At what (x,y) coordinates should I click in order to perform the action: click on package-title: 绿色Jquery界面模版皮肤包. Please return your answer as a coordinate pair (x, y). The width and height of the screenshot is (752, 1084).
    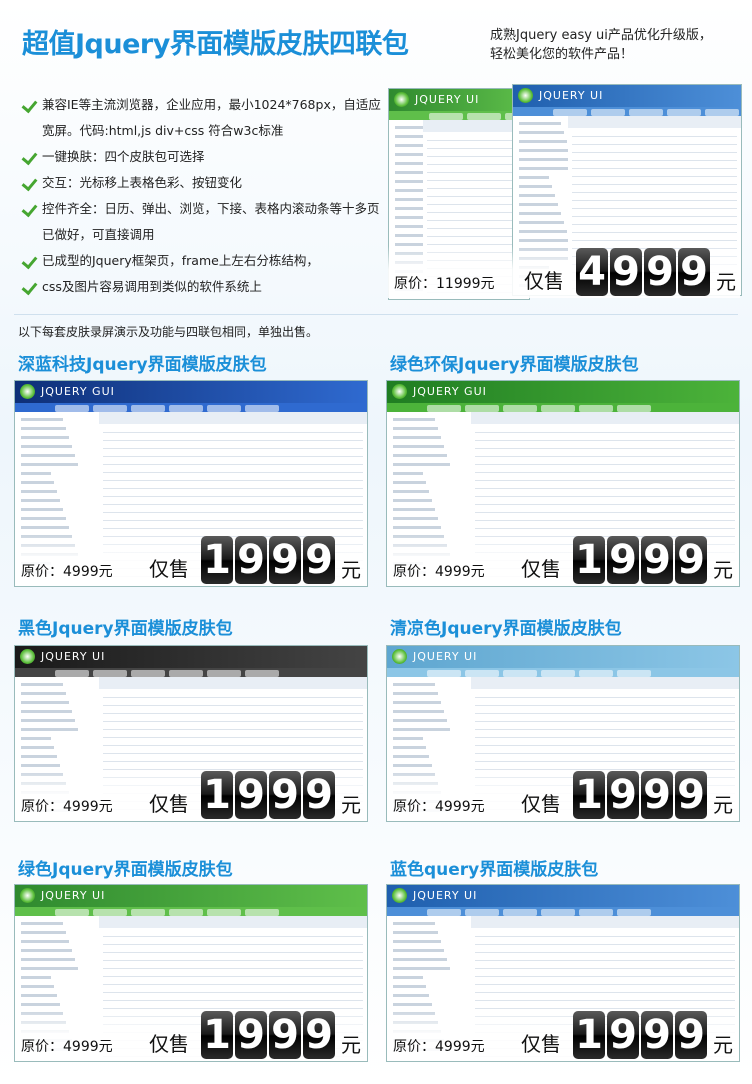
    Looking at the image, I should click on (125, 870).